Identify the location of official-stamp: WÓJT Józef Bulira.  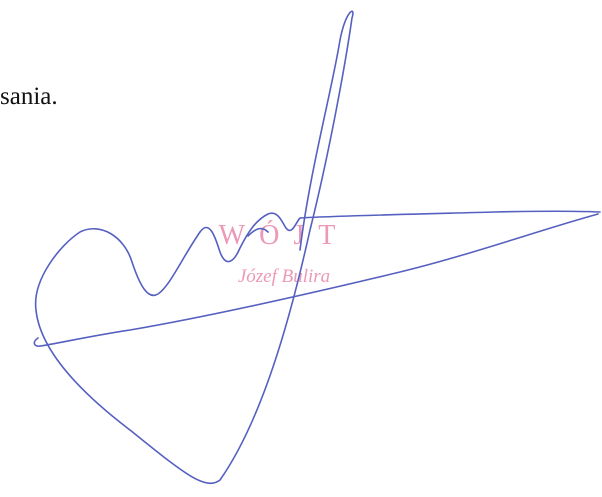
(285, 258).